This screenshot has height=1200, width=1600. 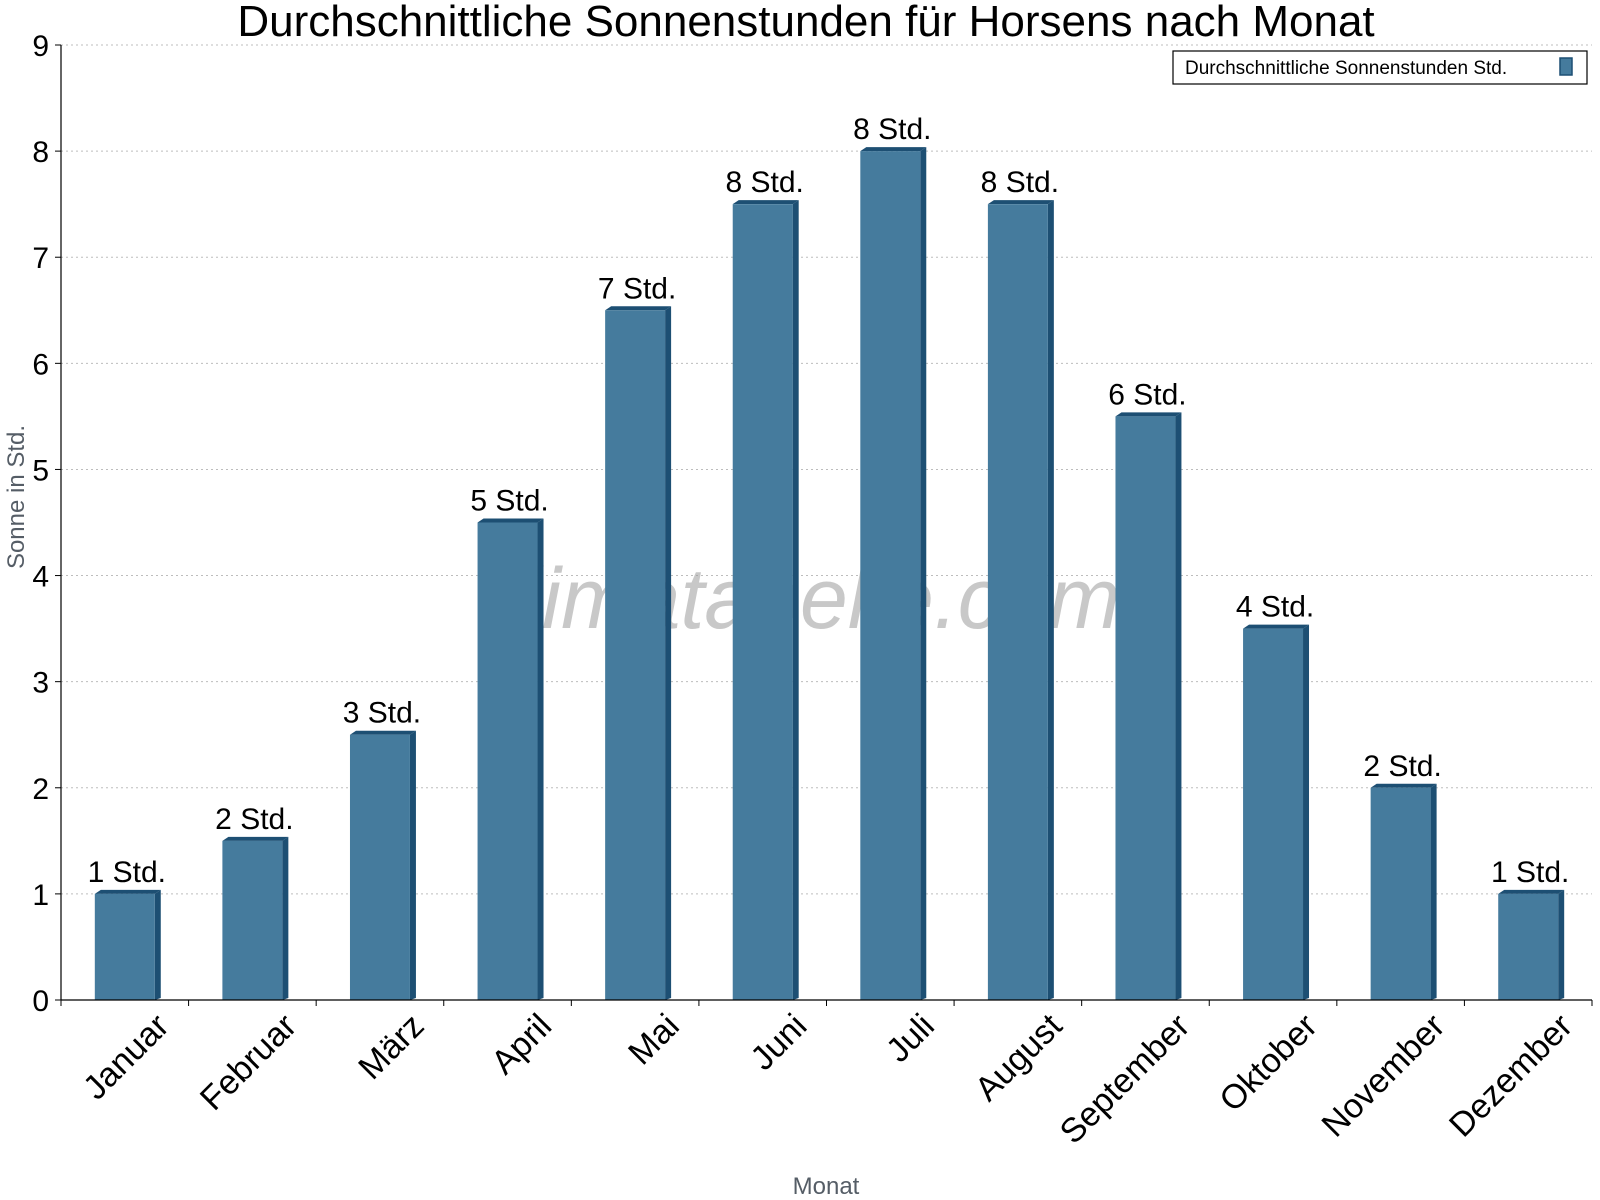 I want to click on y-tick-label: 2, so click(x=40, y=789).